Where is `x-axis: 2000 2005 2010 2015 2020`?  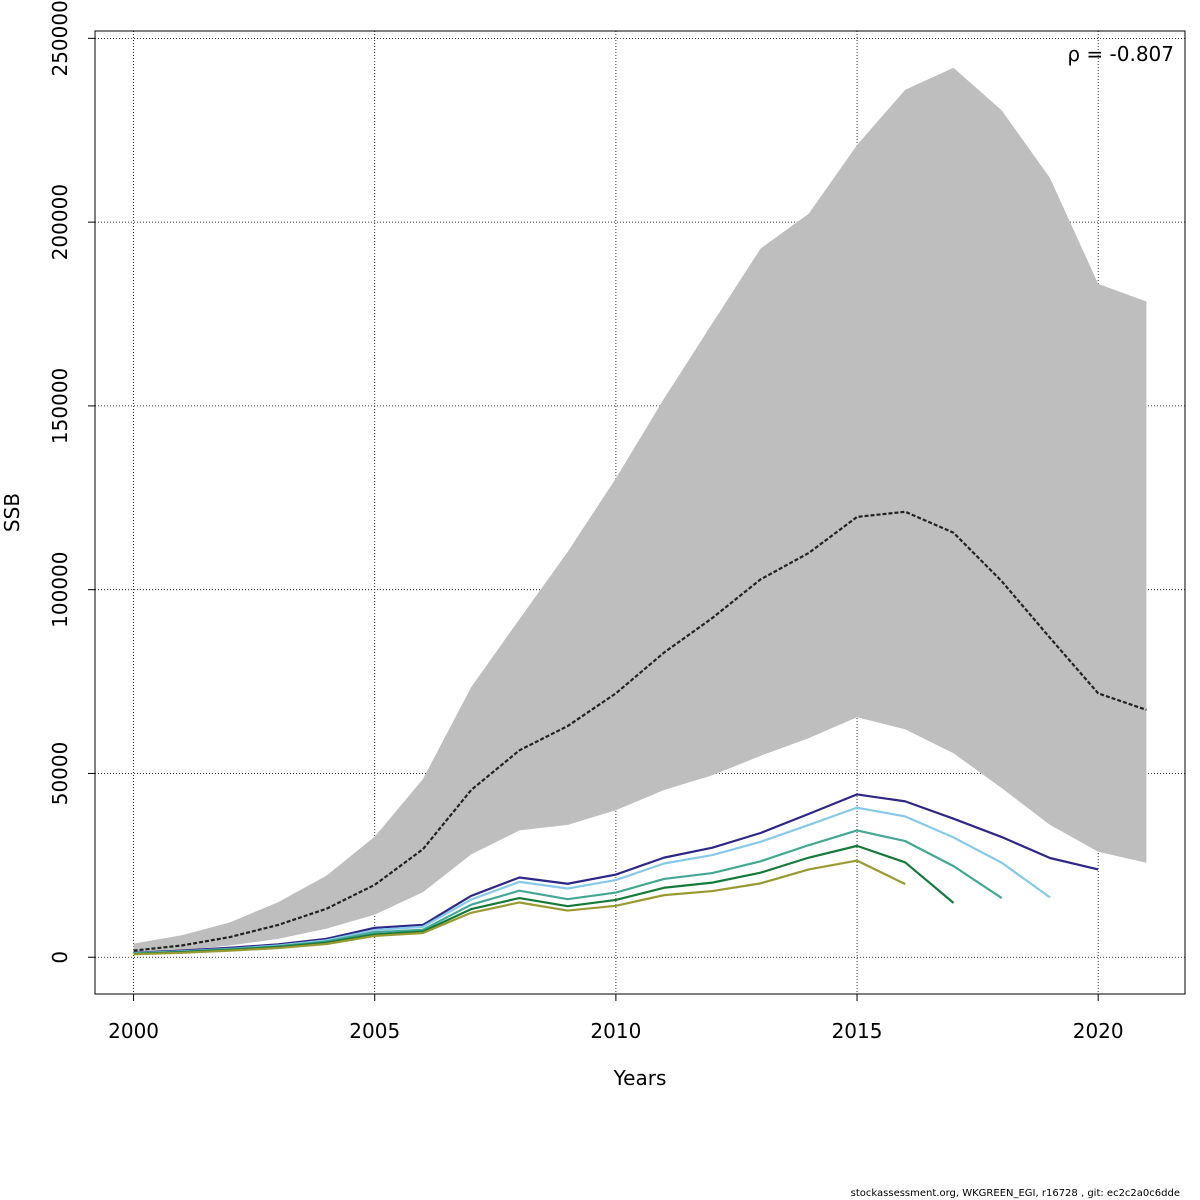 x-axis: 2000 2005 2010 2015 2020 is located at coordinates (616, 1018).